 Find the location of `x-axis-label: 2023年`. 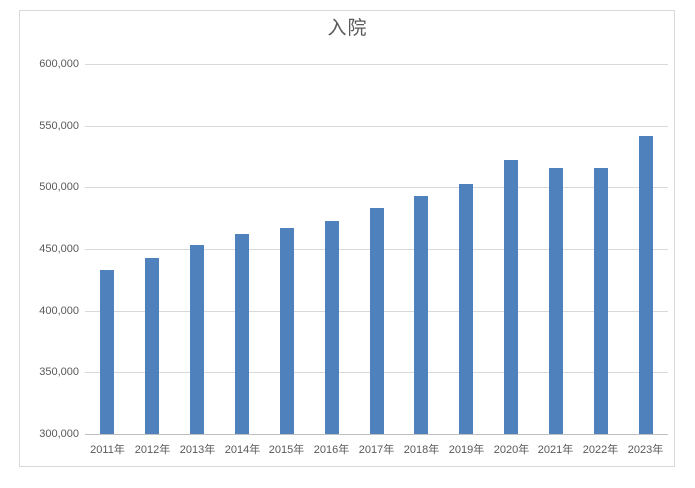

x-axis-label: 2023年 is located at coordinates (645, 450).